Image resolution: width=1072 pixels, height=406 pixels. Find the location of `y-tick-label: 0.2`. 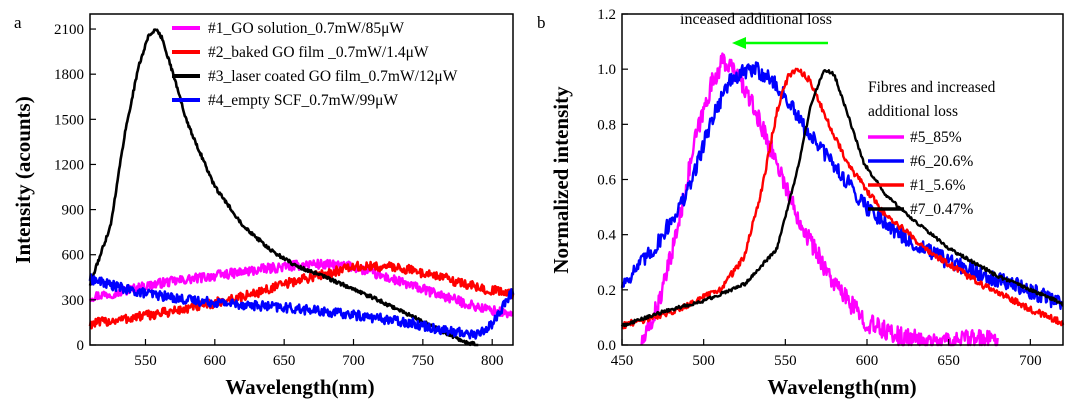

y-tick-label: 0.2 is located at coordinates (606, 291).